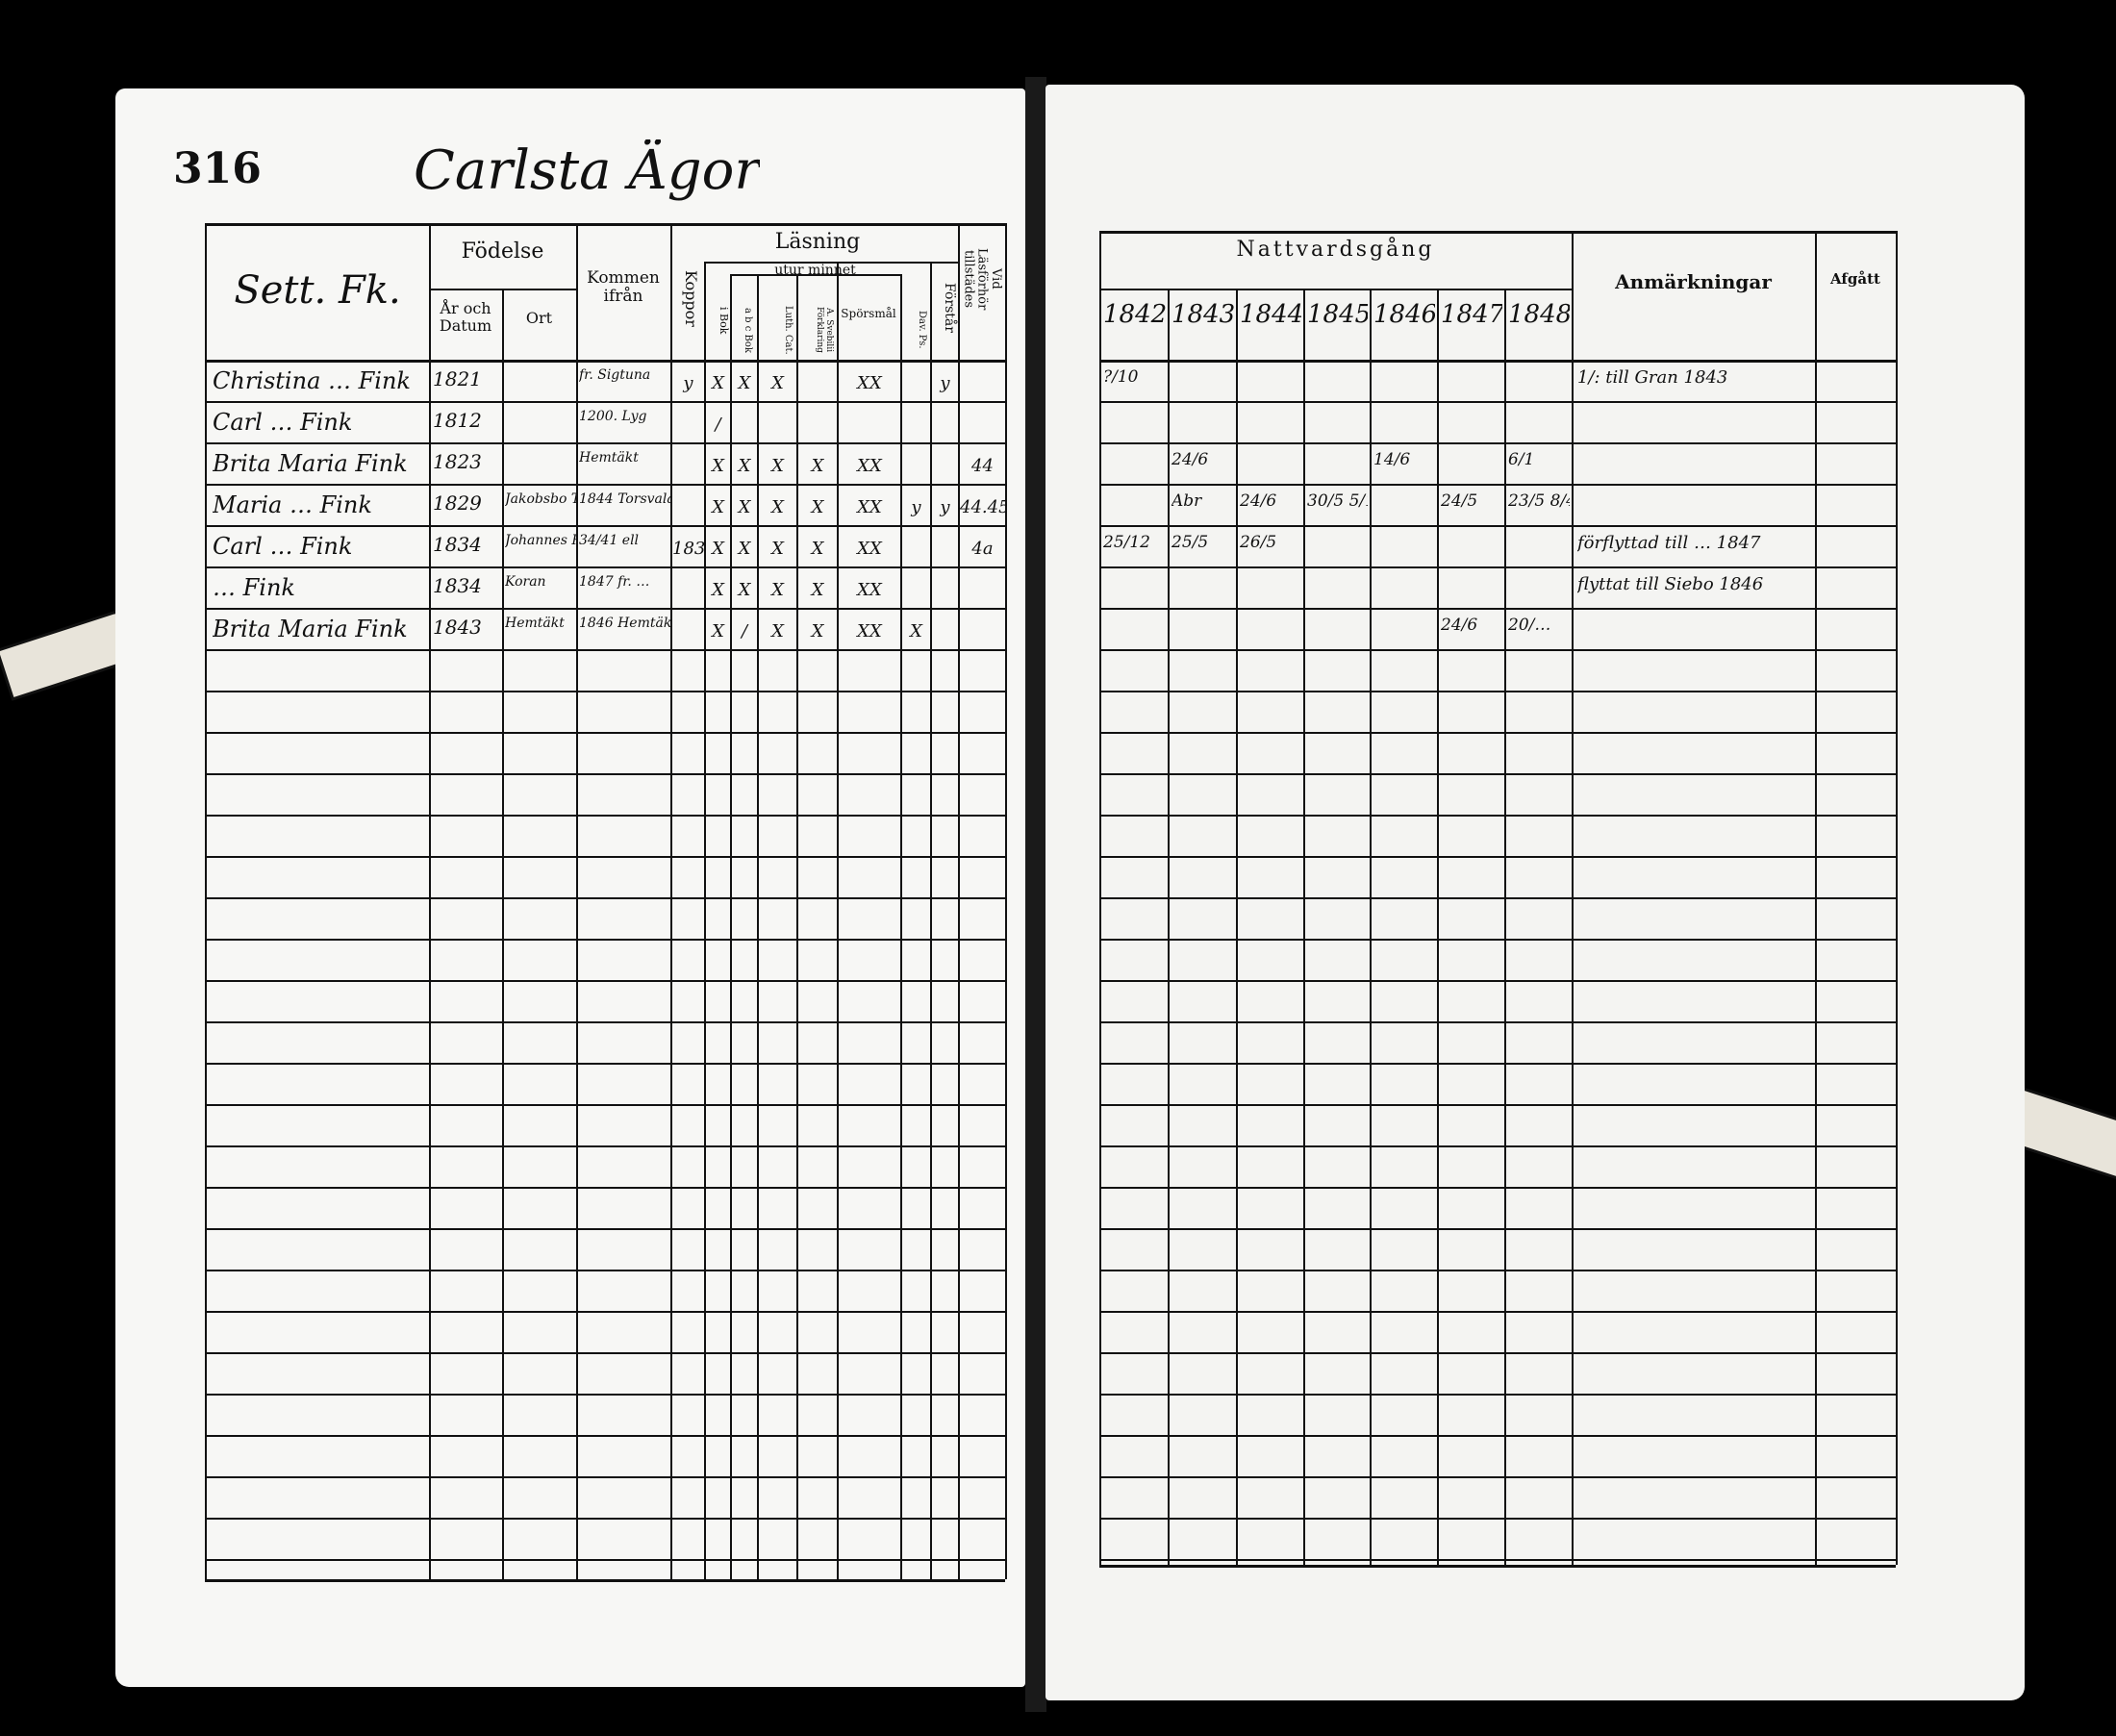  What do you see at coordinates (1134, 314) in the screenshot?
I see `header-year: 1842` at bounding box center [1134, 314].